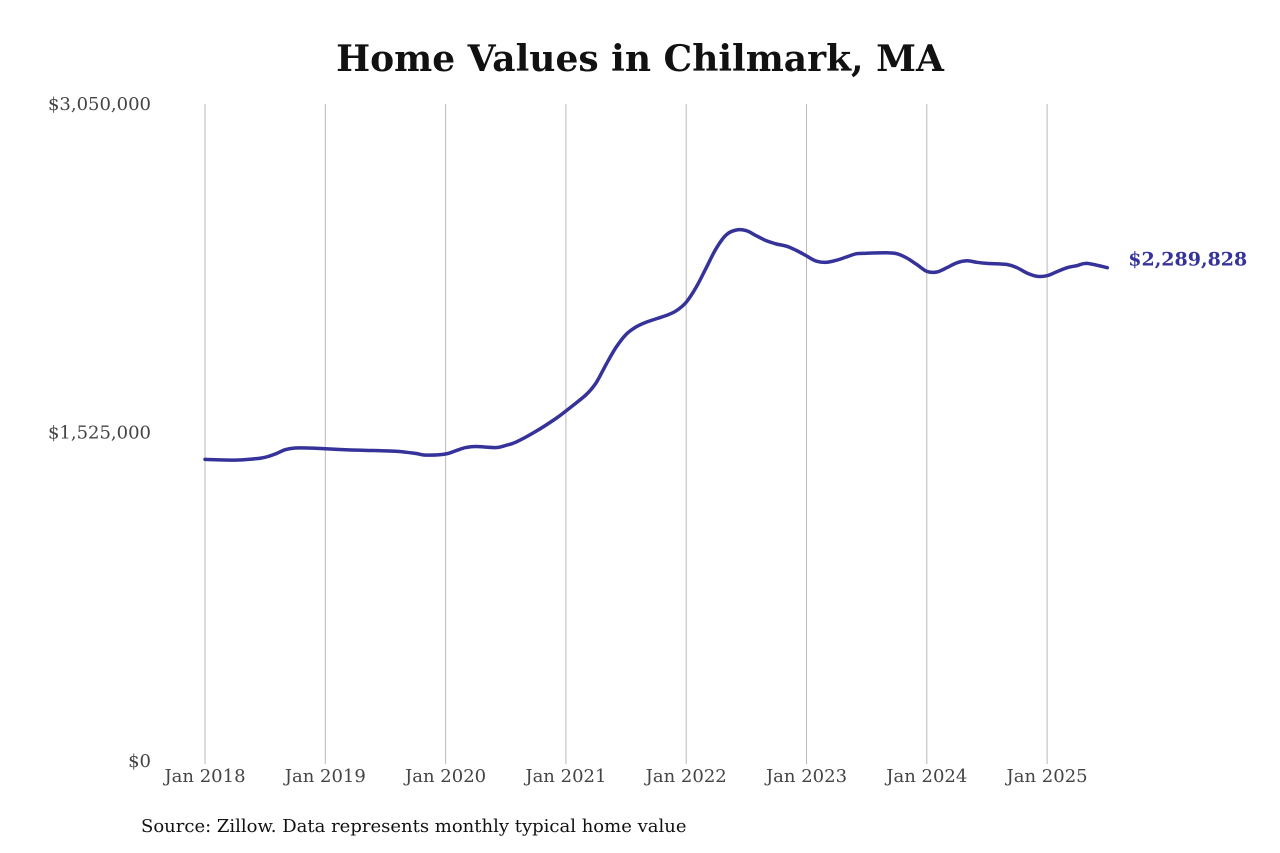 This screenshot has height=853, width=1280. I want to click on y-tick-label: $3,050,000, so click(99, 104).